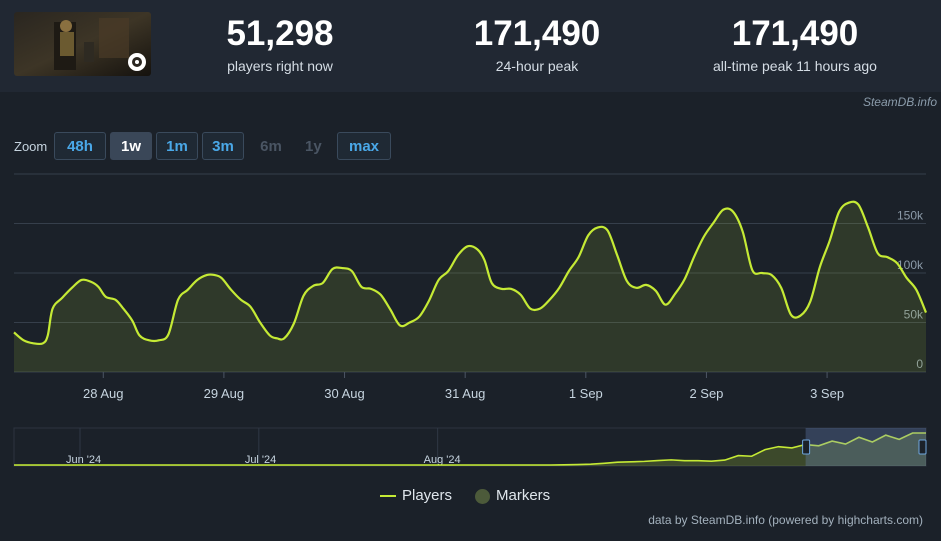  I want to click on y-tick-label: 150k, so click(910, 216).